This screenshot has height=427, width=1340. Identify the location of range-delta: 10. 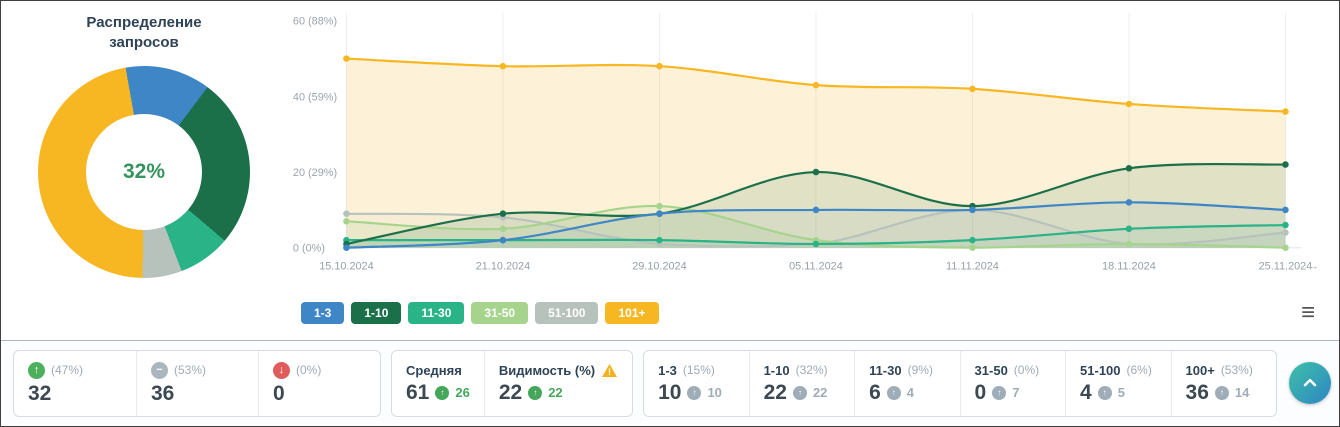
(714, 392).